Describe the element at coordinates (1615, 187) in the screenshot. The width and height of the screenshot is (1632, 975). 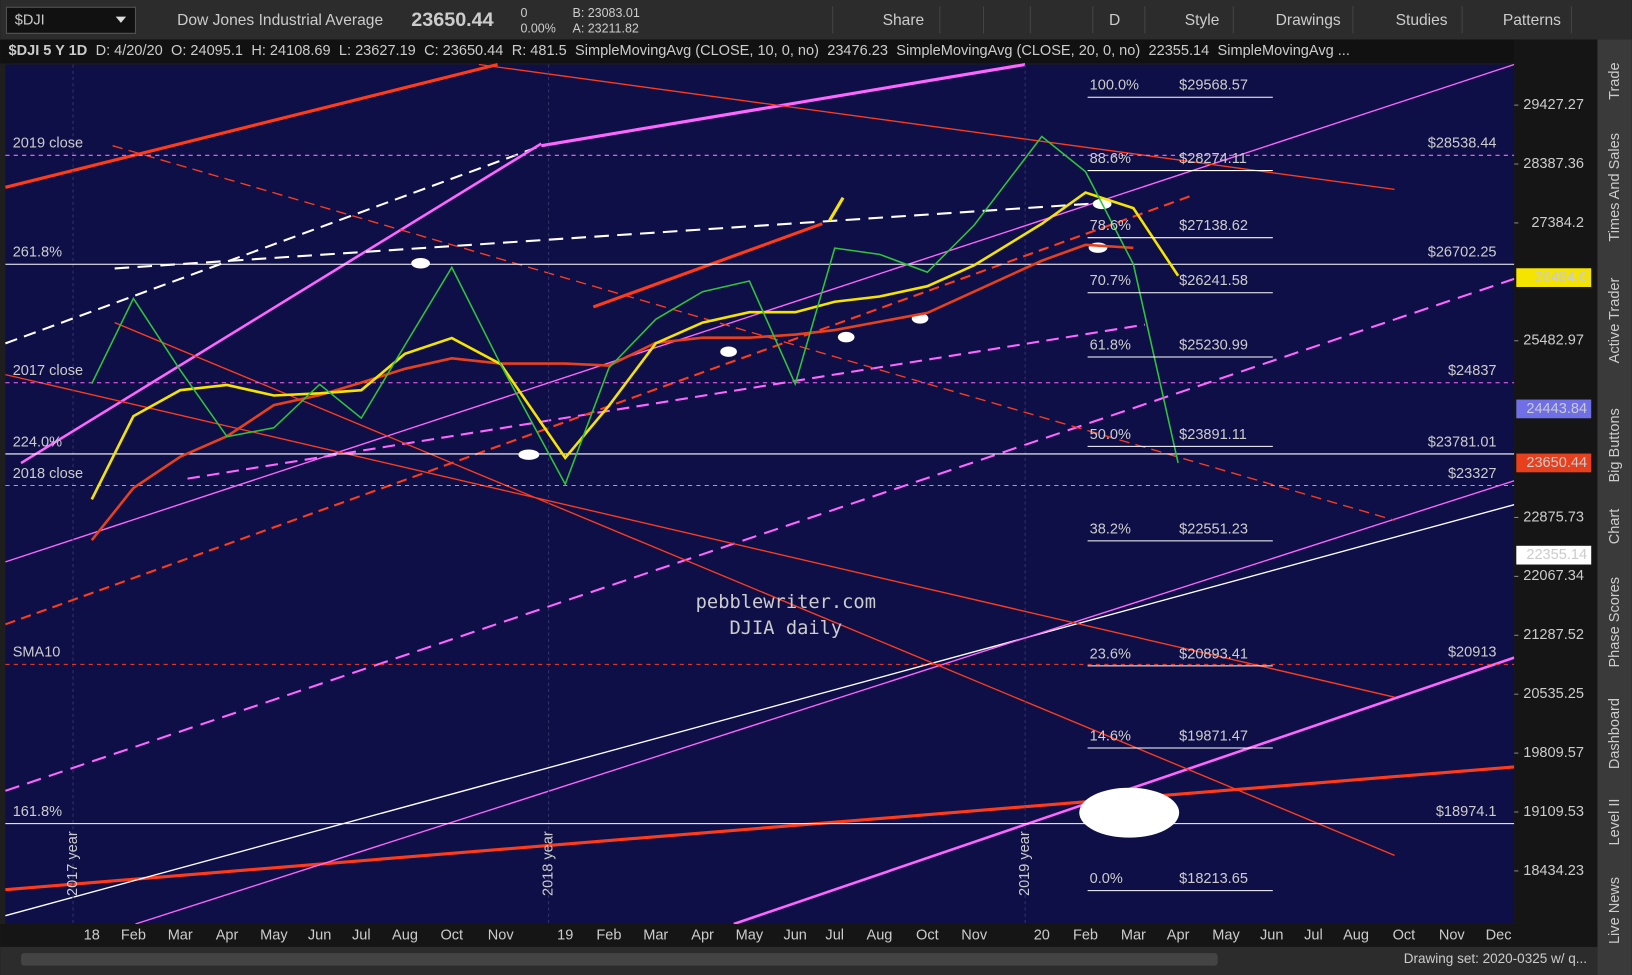
I see `side-tab: Times And Sales` at that location.